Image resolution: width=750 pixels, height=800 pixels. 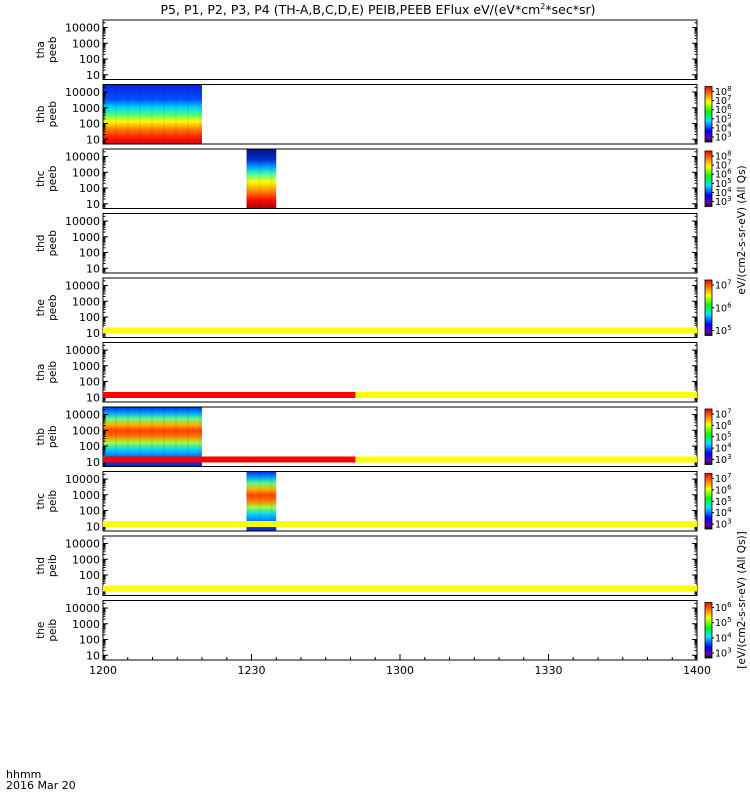 I want to click on x-tick-label: 1400, so click(x=697, y=670).